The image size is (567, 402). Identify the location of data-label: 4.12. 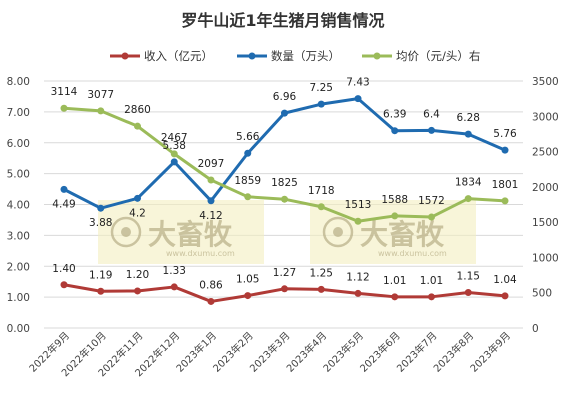
(210, 216).